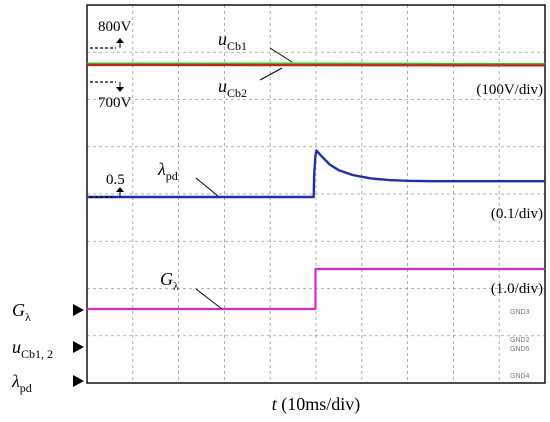  I want to click on marker-g-arrow, so click(78, 310).